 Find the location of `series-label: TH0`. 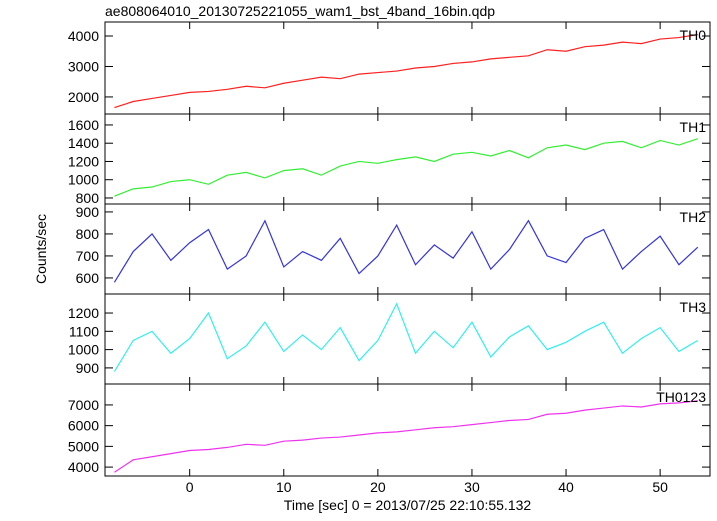

series-label: TH0 is located at coordinates (693, 35).